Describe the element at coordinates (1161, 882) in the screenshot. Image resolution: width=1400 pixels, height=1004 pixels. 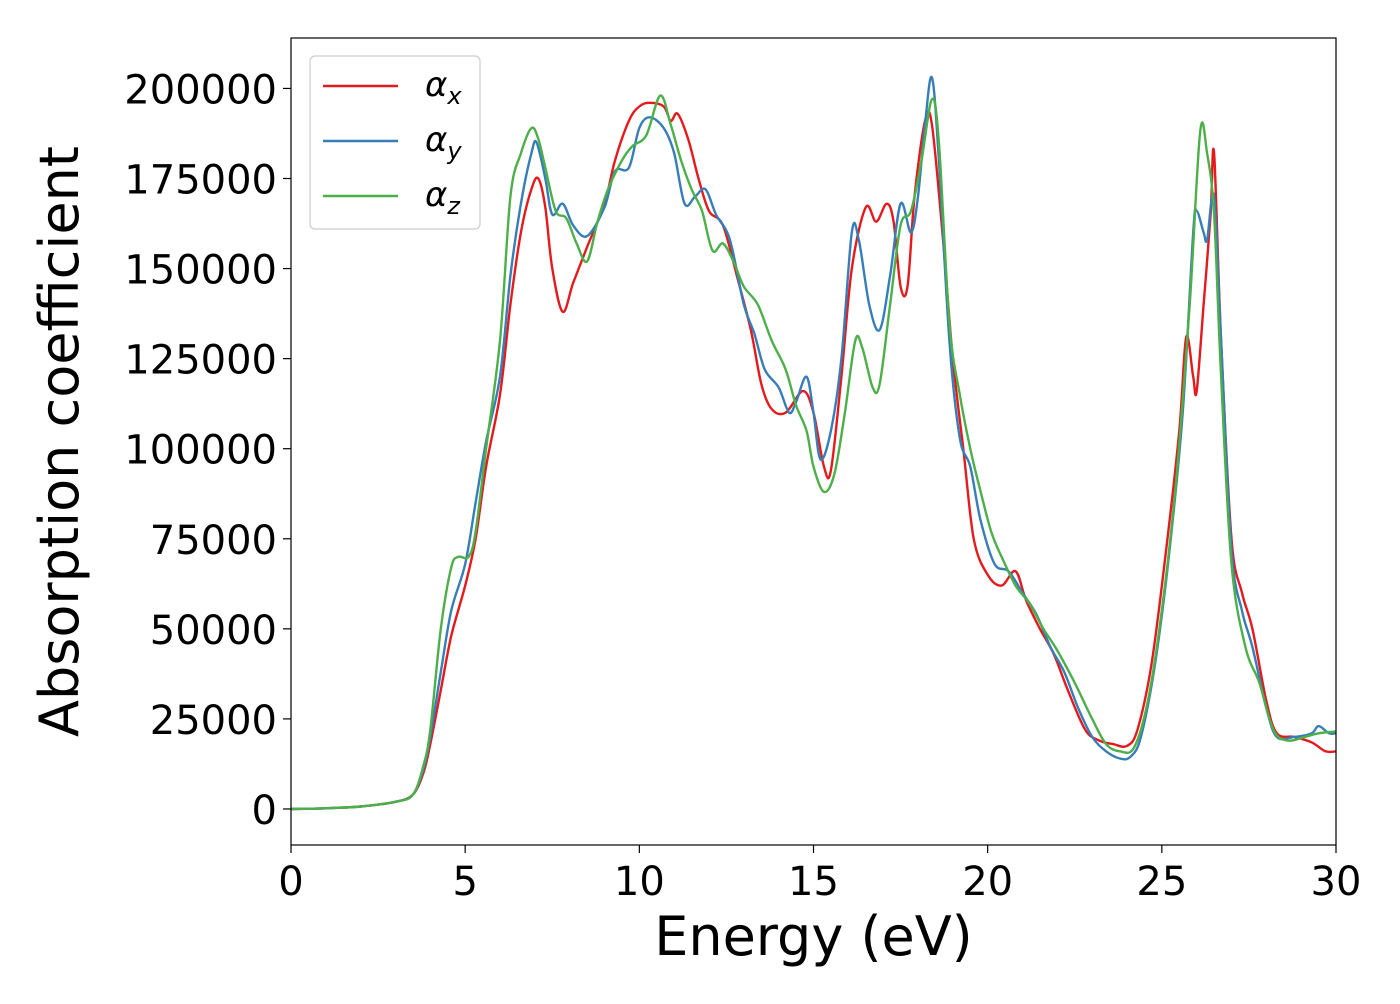
I see `x-tick-label: 25` at that location.